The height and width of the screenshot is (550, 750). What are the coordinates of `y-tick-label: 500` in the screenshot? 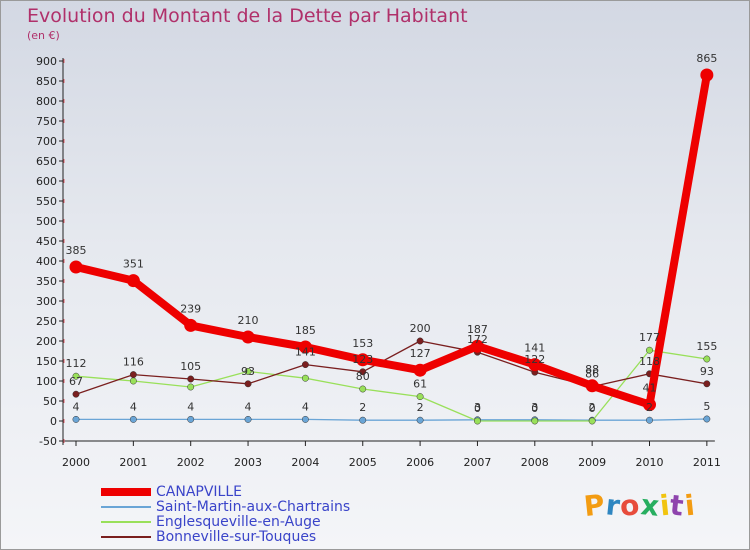 It's located at (46, 221).